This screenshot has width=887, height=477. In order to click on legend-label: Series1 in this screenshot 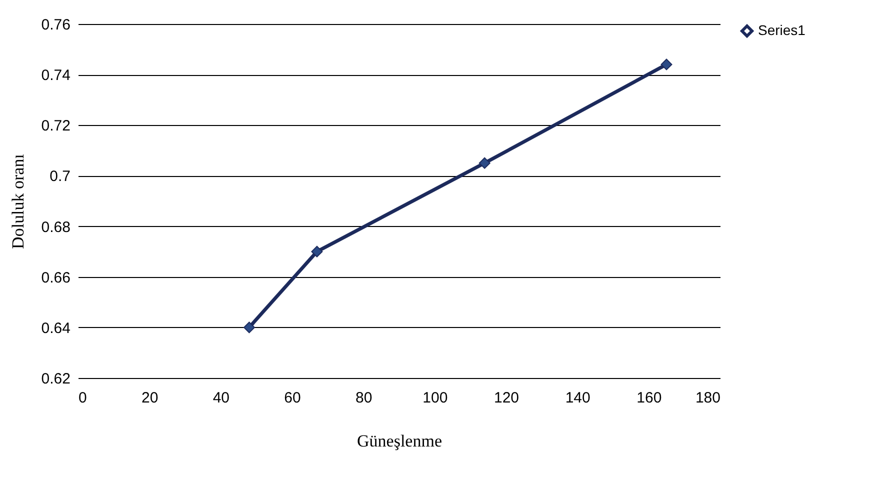, I will do `click(782, 30)`.